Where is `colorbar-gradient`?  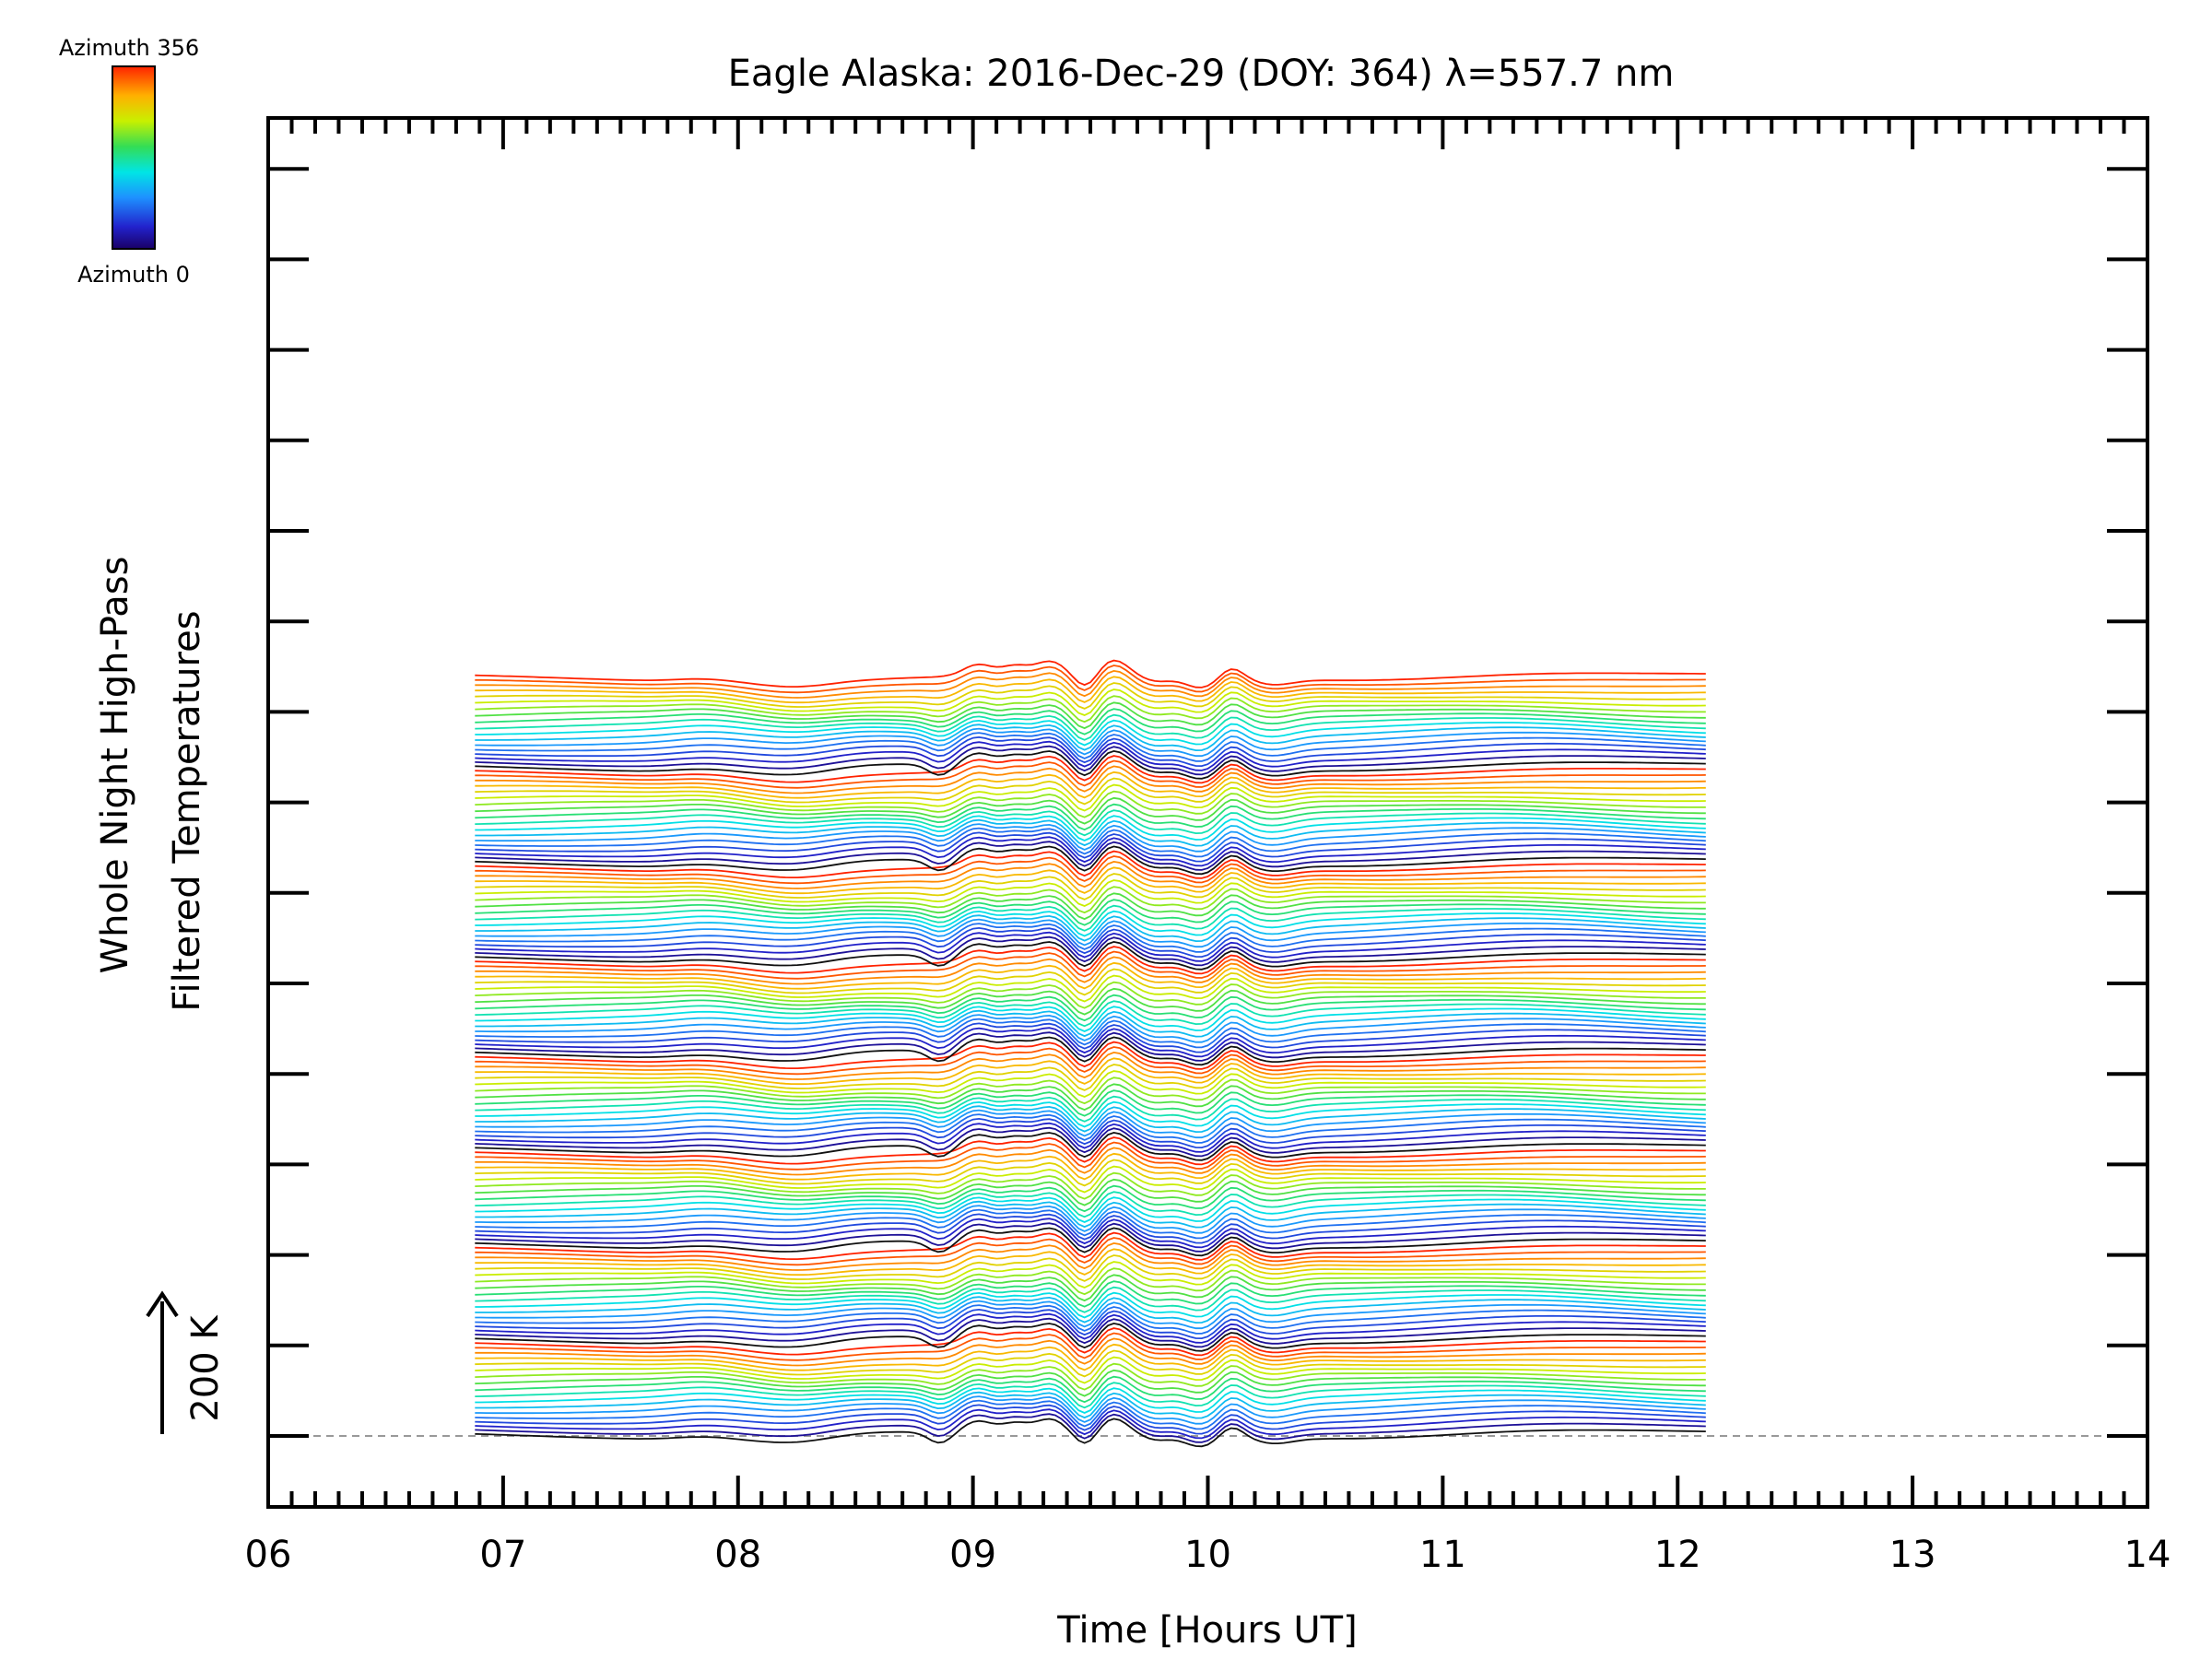 colorbar-gradient is located at coordinates (134, 157).